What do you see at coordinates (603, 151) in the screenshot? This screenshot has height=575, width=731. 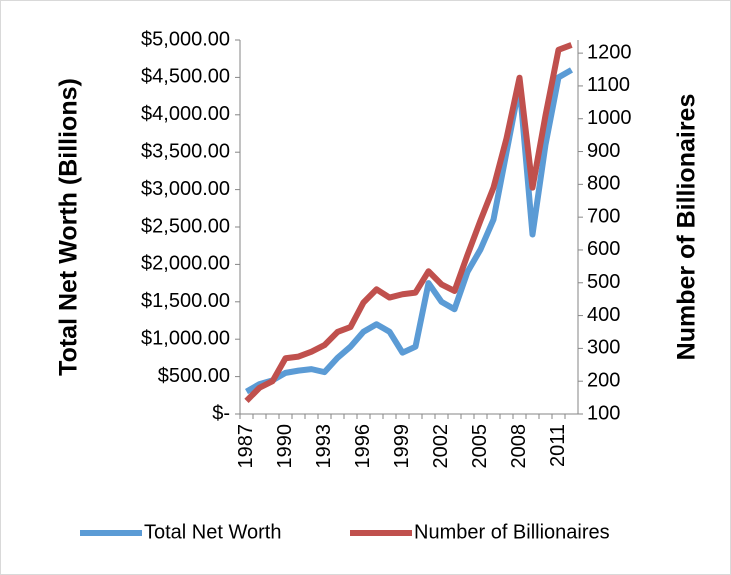 I see `y2-tick-label: 900` at bounding box center [603, 151].